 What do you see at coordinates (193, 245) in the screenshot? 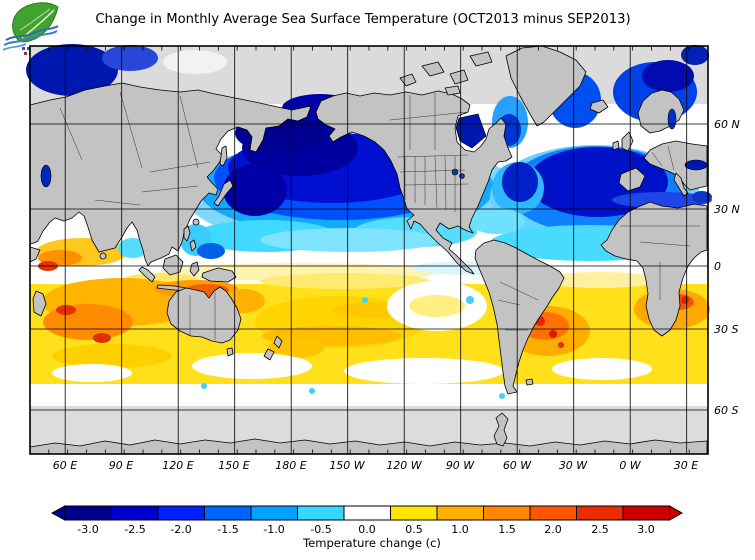
I see `islands-philippines-south` at bounding box center [193, 245].